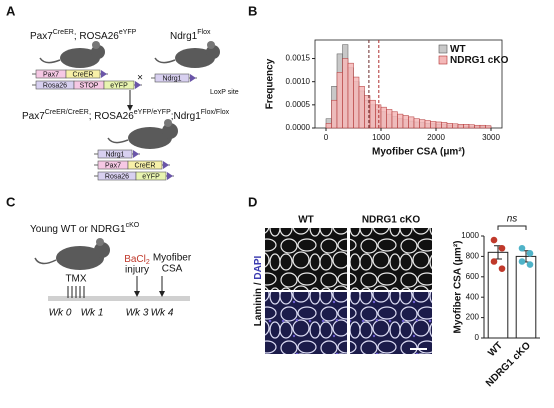  Describe the element at coordinates (473, 256) in the screenshot. I see `y-tick-label: 800` at that location.